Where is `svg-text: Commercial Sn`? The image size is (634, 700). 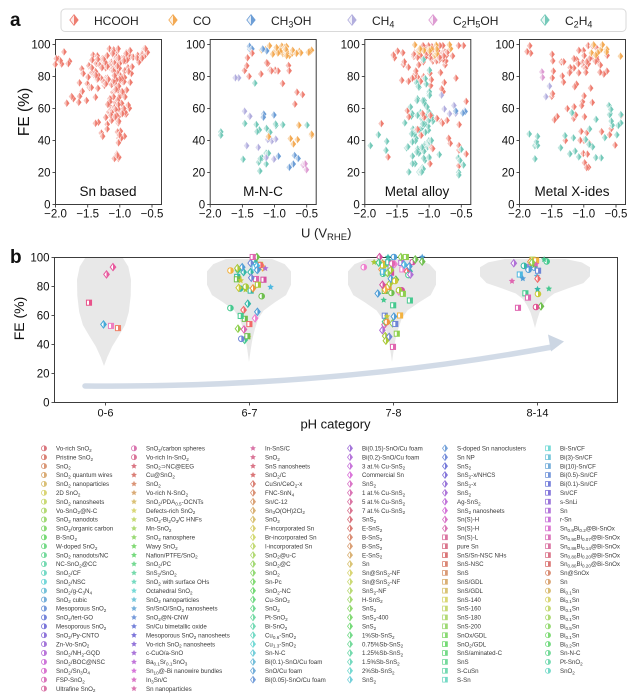 svg-text: Commercial Sn is located at coordinates (383, 475).